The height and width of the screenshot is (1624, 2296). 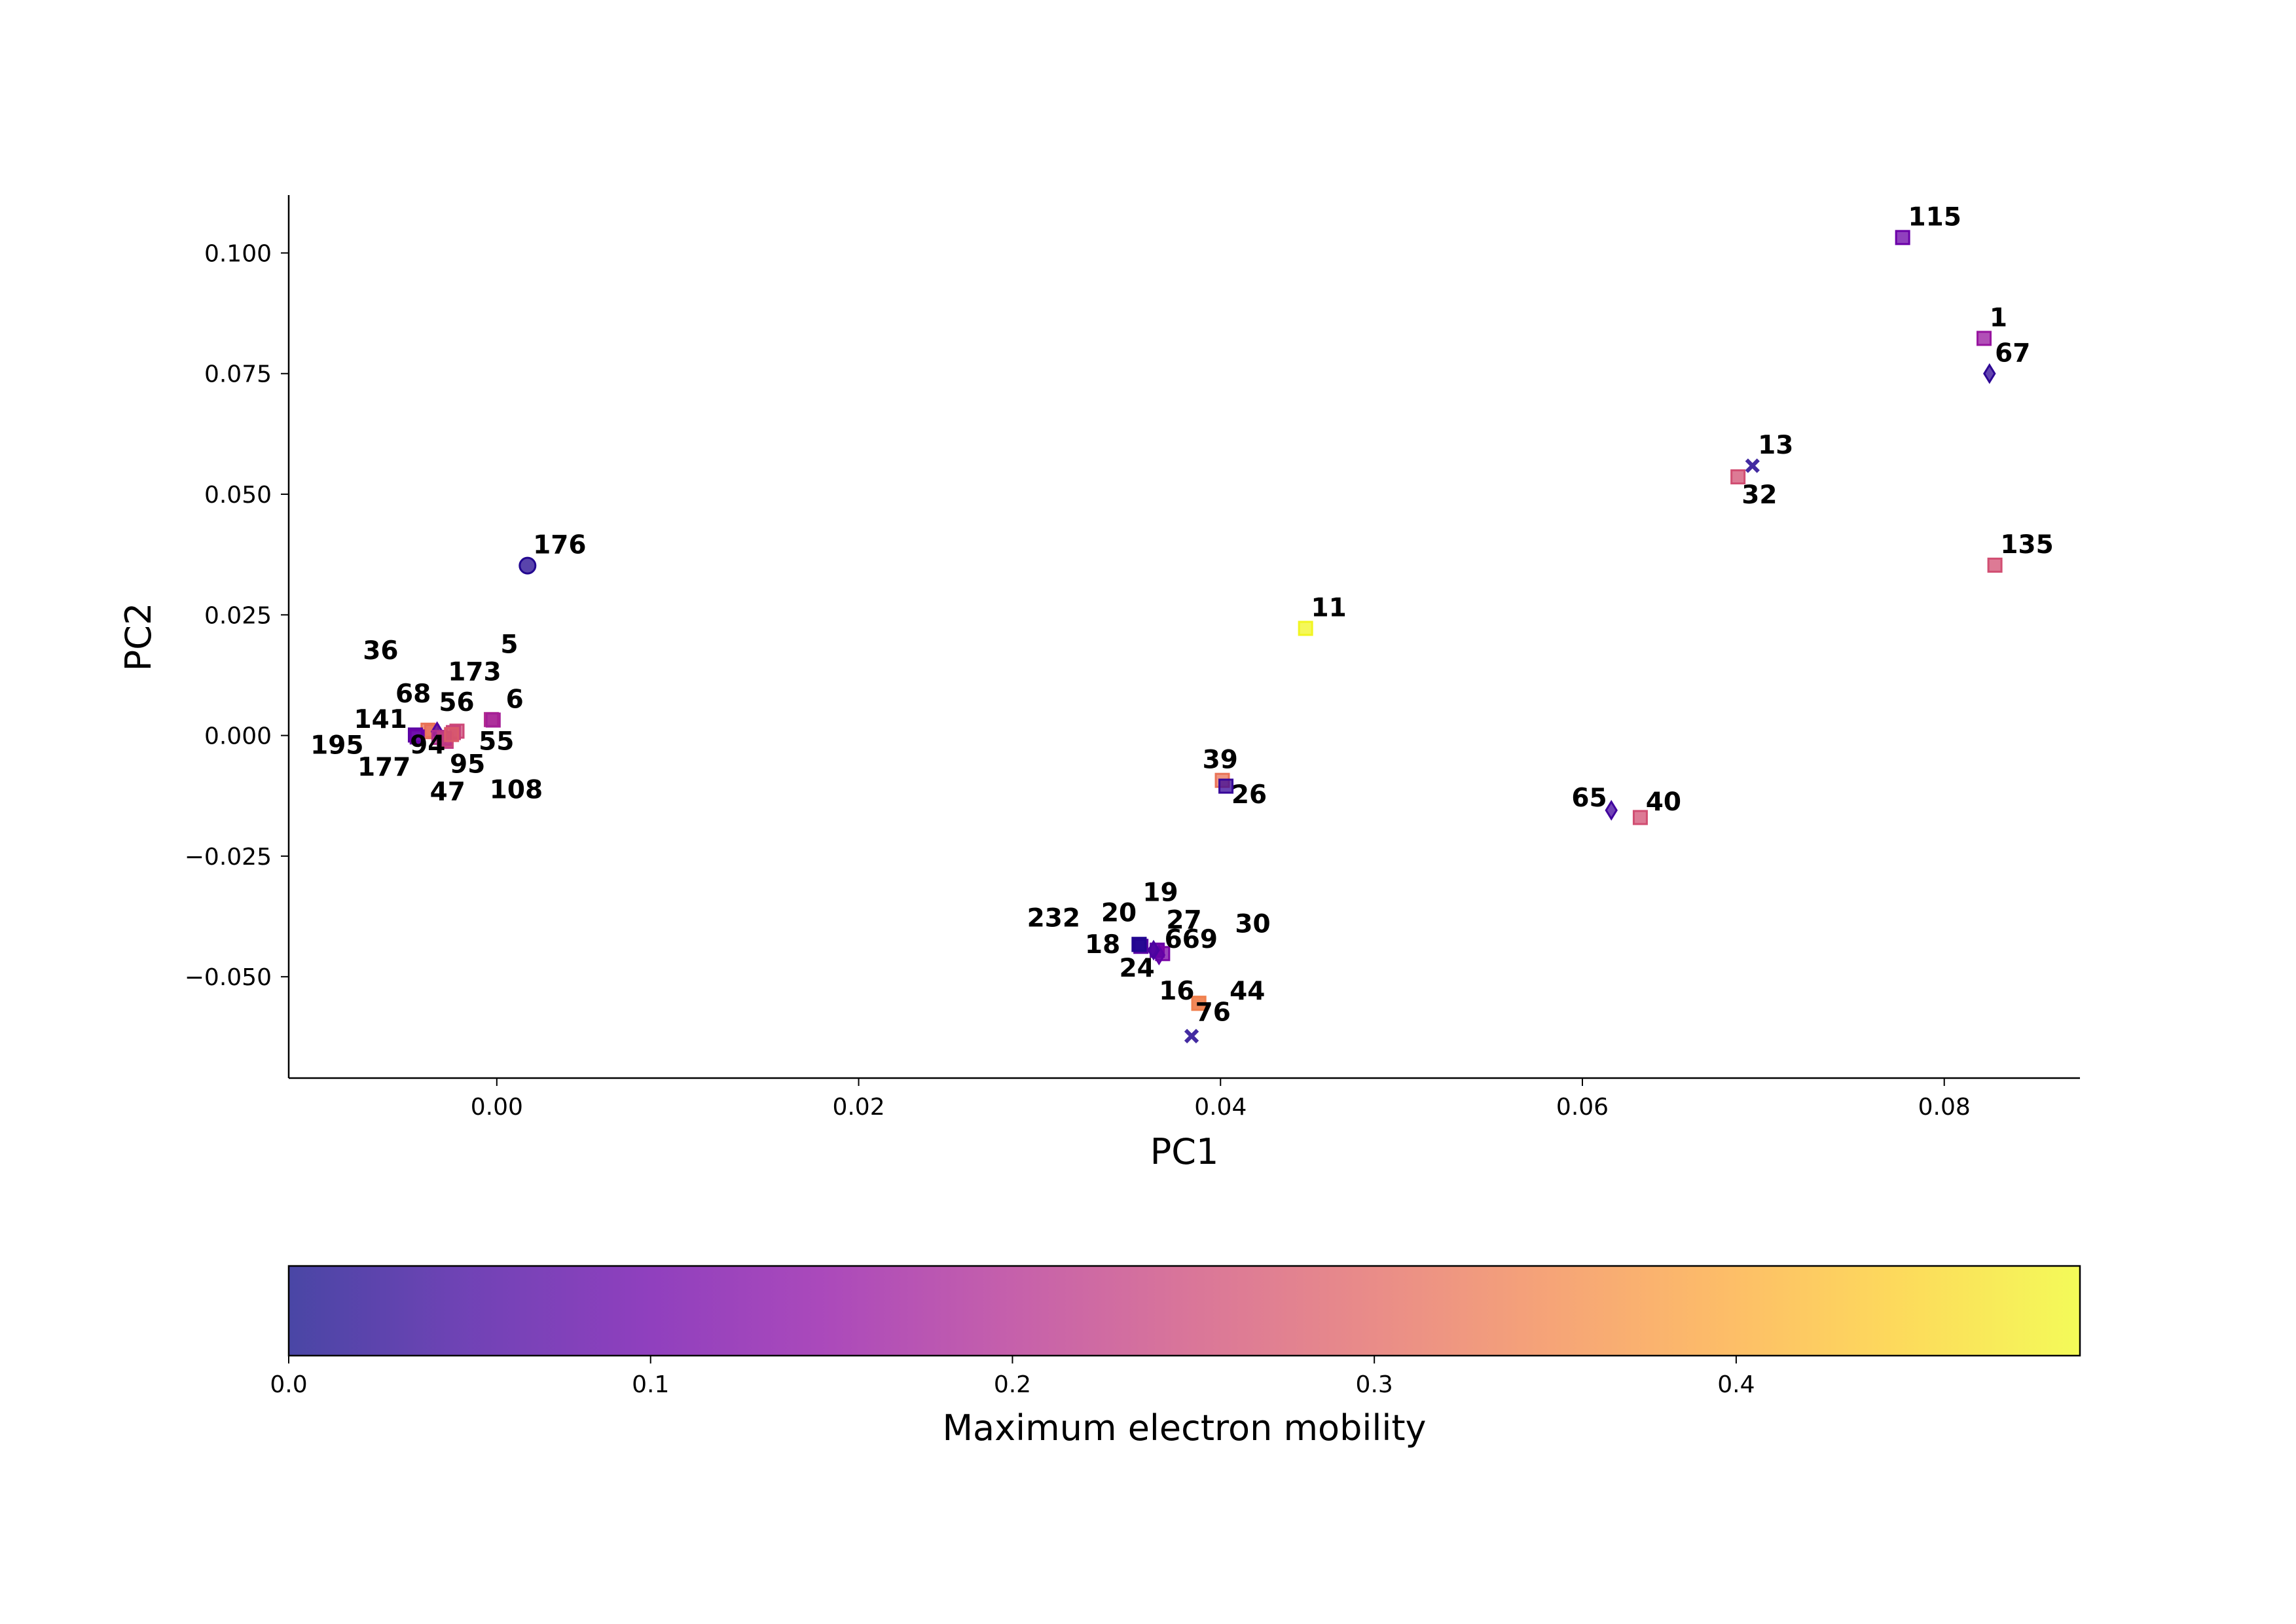 I want to click on data-point-label: 108, so click(x=516, y=789).